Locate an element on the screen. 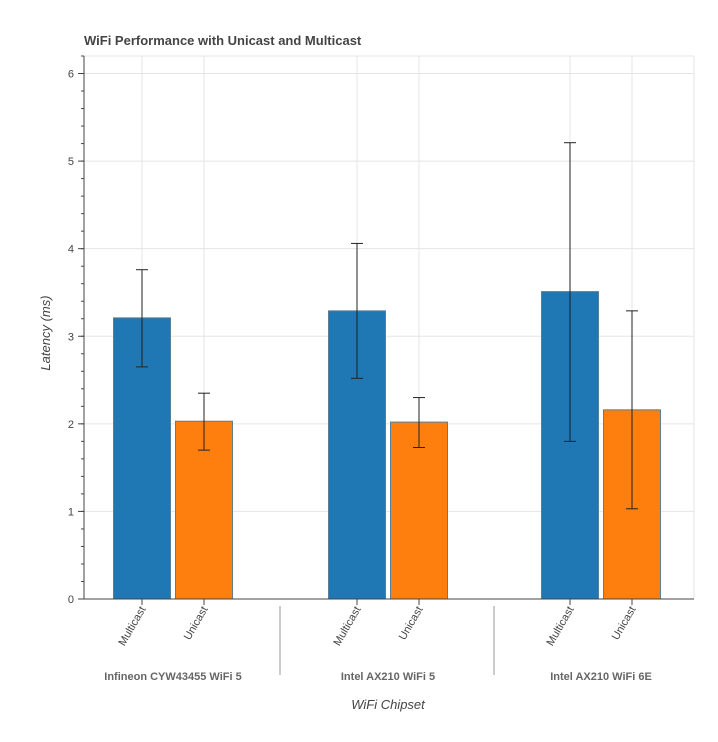 The width and height of the screenshot is (718, 742). y-tick-label: 0 is located at coordinates (71, 600).